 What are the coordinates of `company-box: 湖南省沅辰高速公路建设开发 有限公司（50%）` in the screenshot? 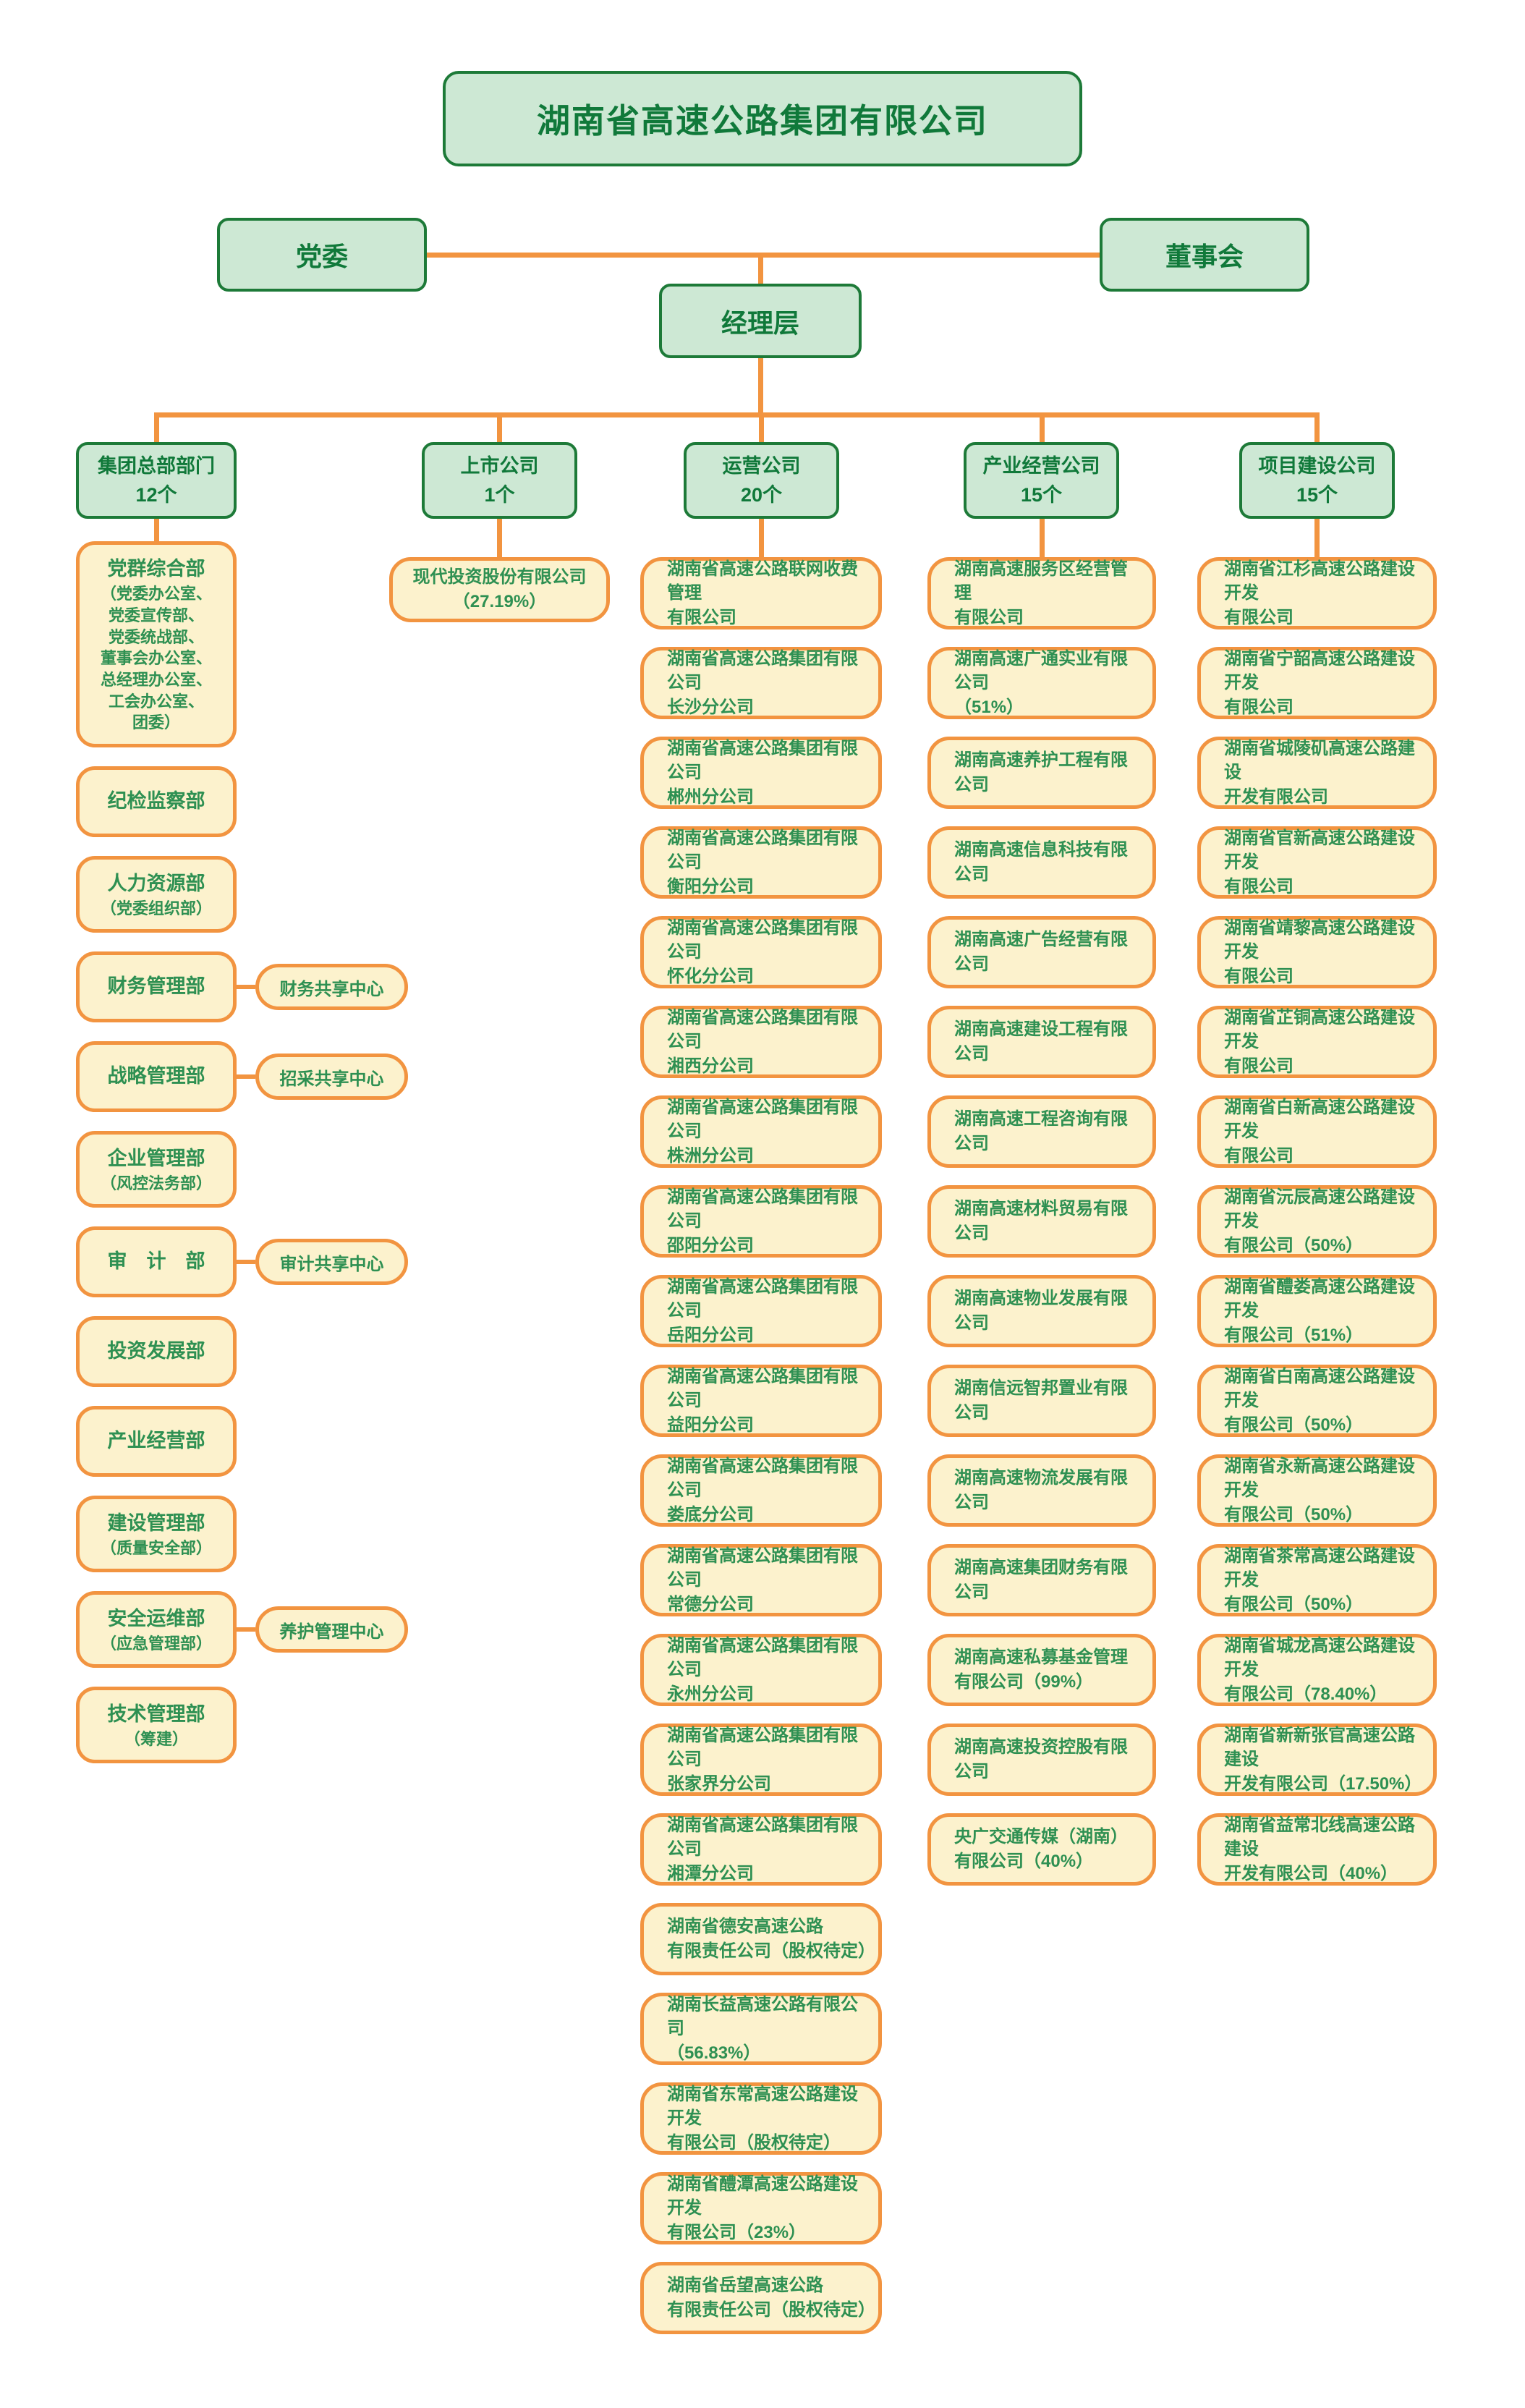 It's located at (1317, 1221).